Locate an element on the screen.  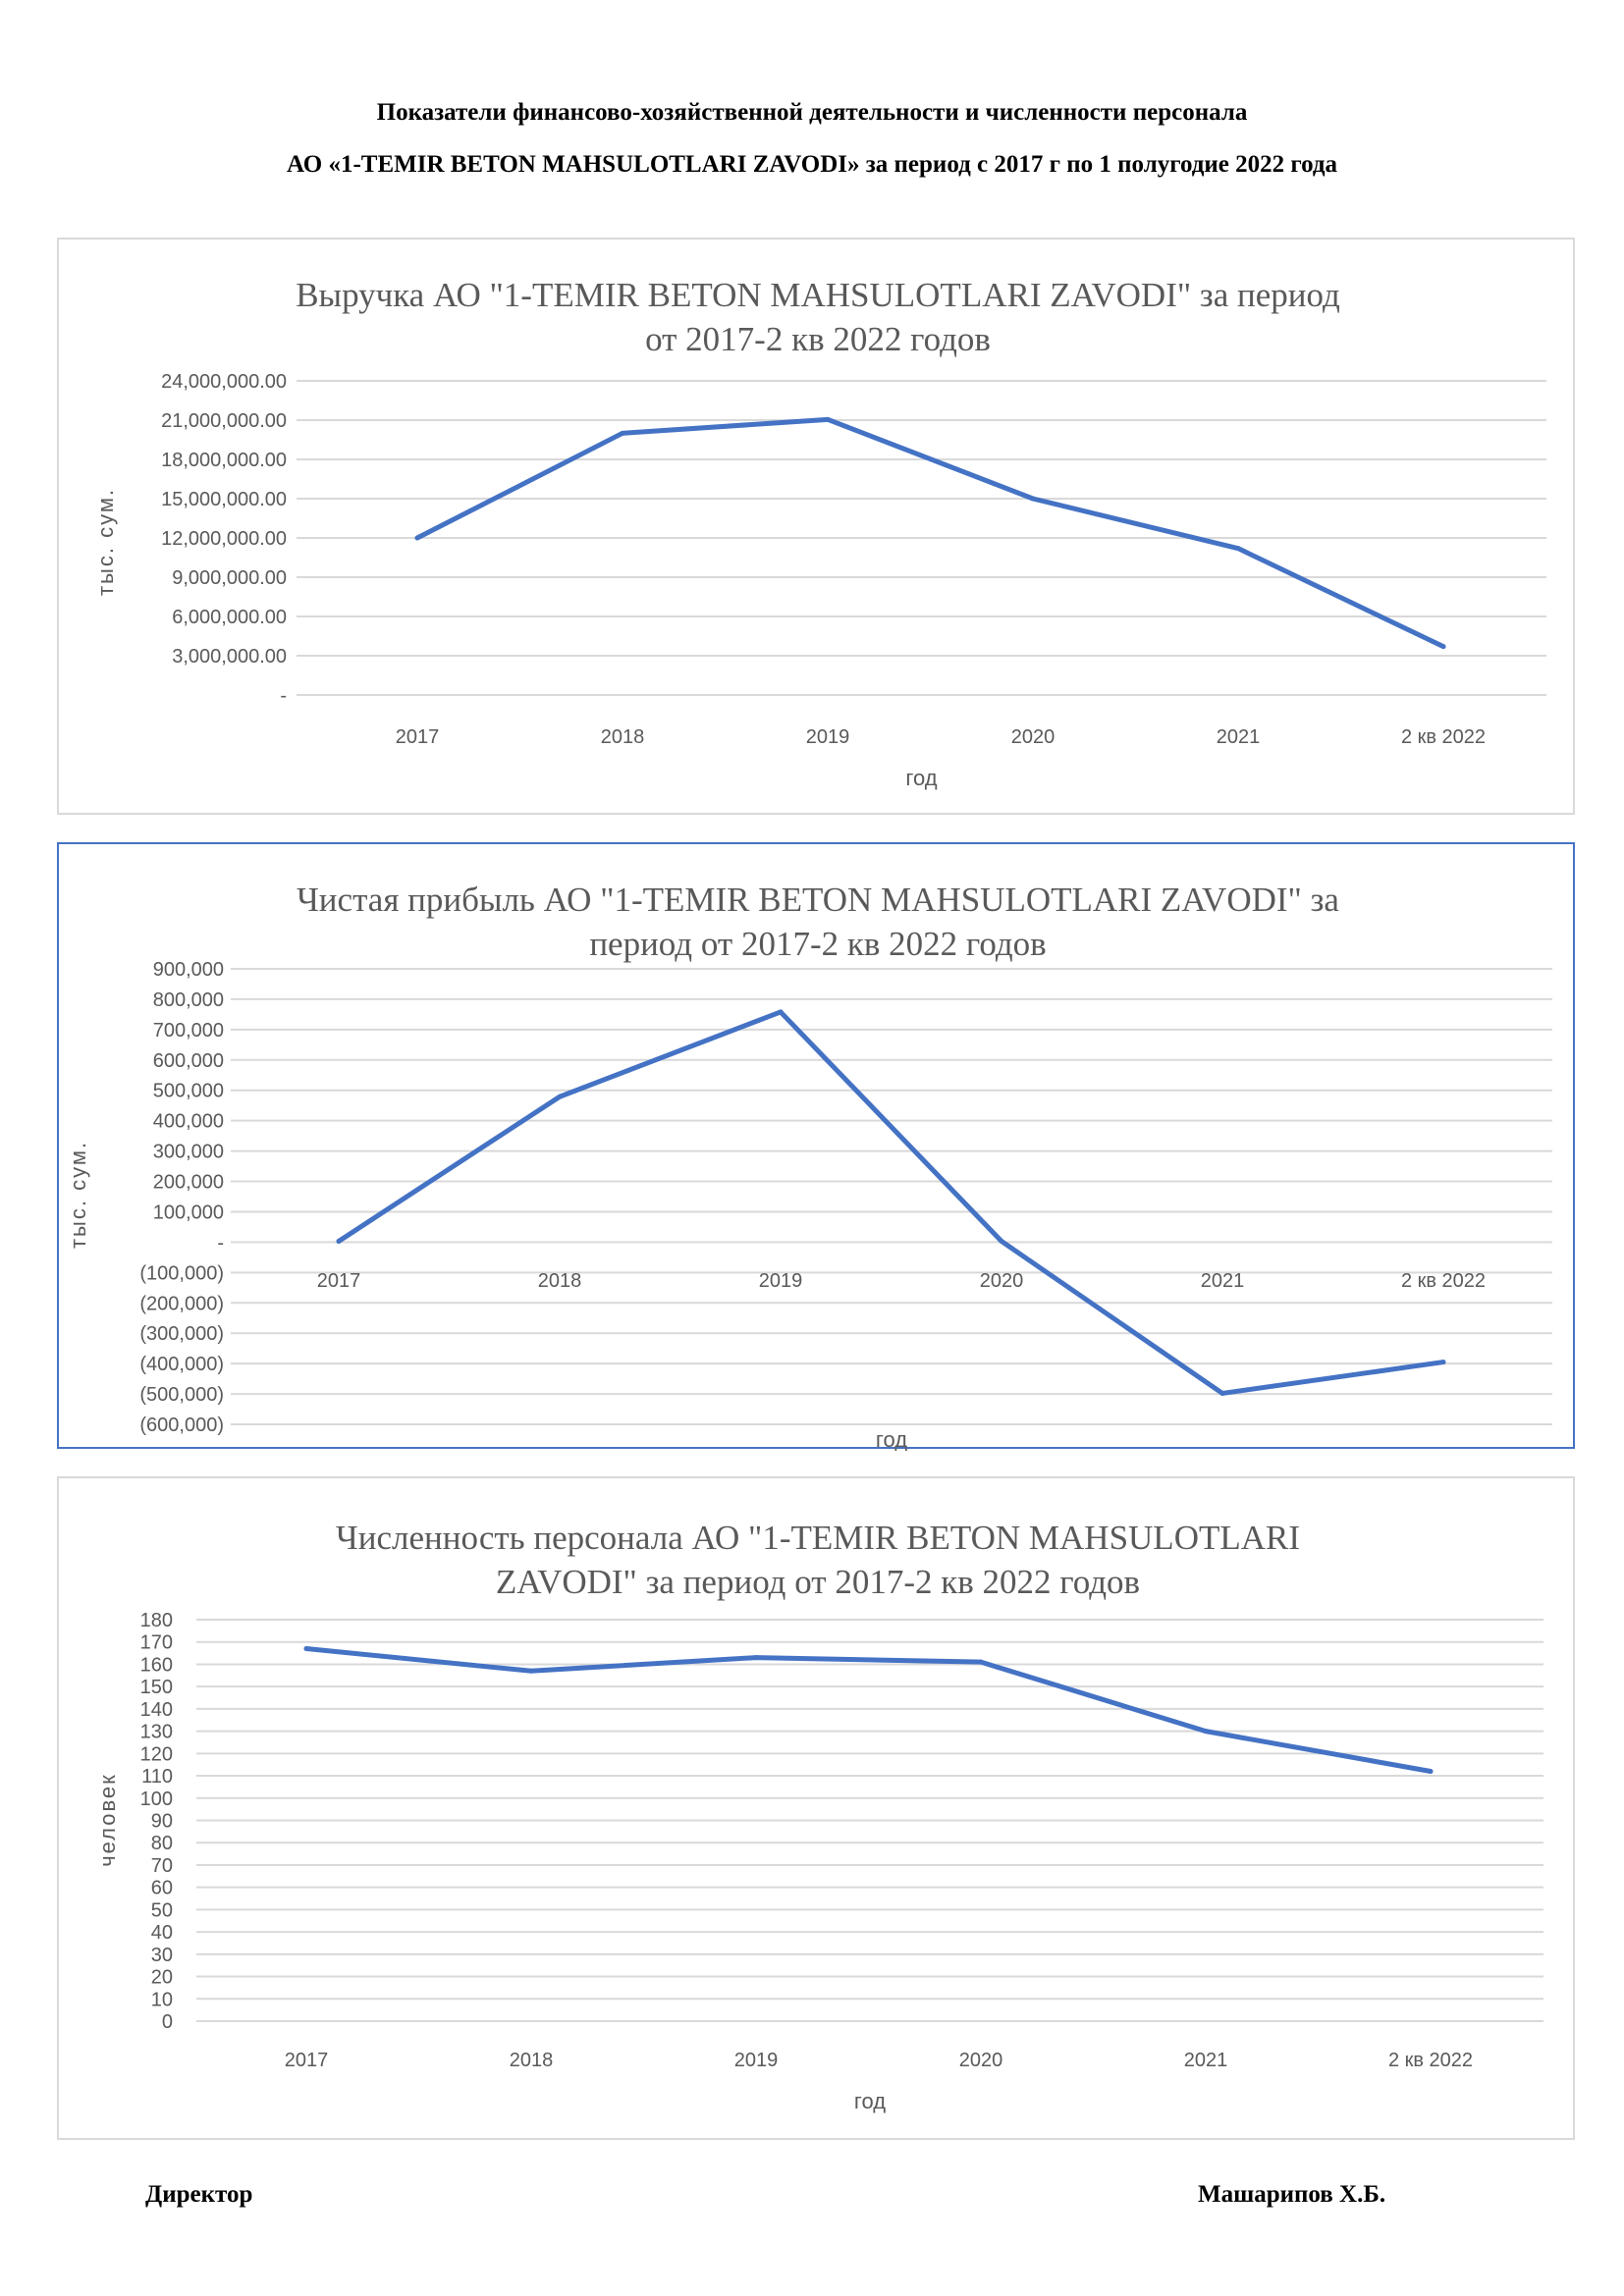
y-tick-label: 18,000,000.00 is located at coordinates (224, 460).